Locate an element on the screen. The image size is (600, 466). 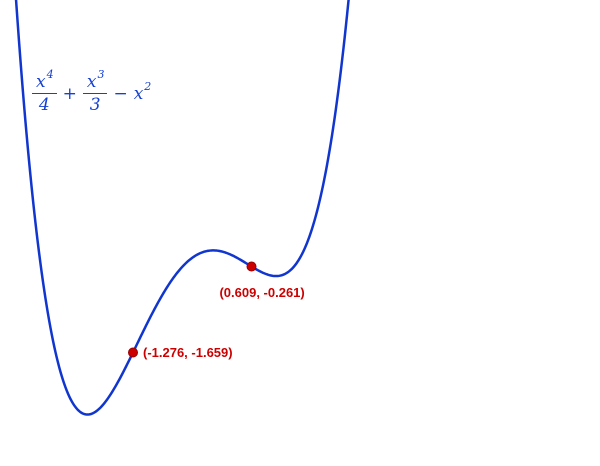
fraction-denominator: 4 is located at coordinates (44, 105).